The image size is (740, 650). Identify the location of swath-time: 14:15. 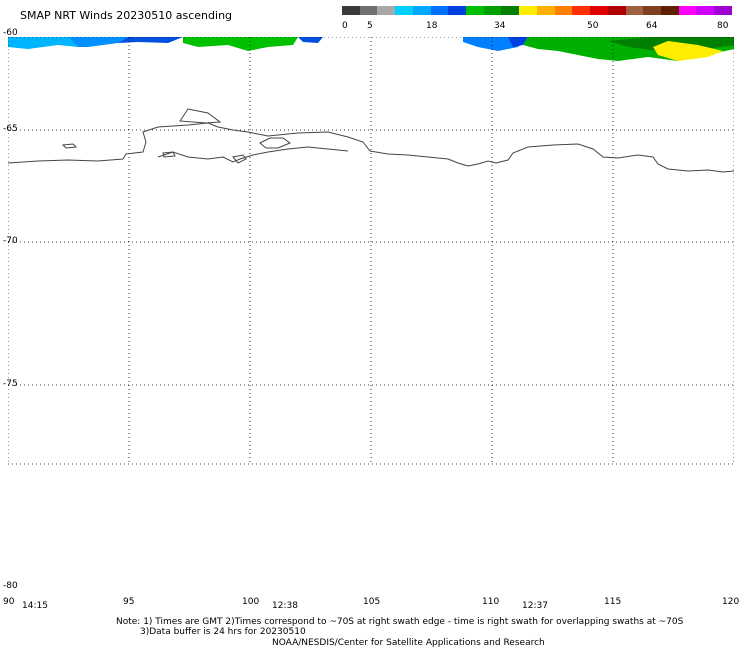
(35, 606).